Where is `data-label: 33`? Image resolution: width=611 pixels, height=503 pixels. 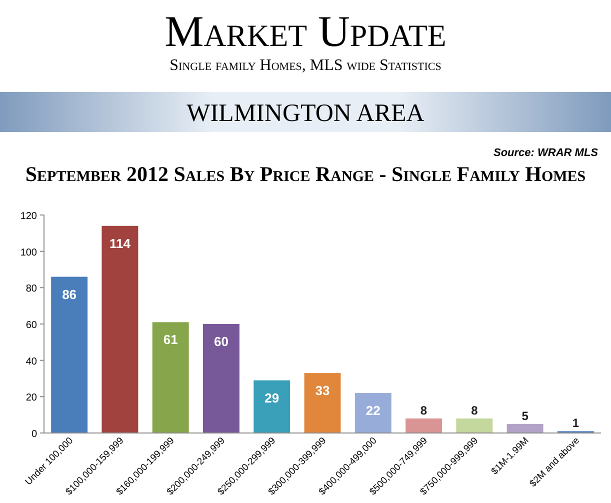
data-label: 33 is located at coordinates (322, 390).